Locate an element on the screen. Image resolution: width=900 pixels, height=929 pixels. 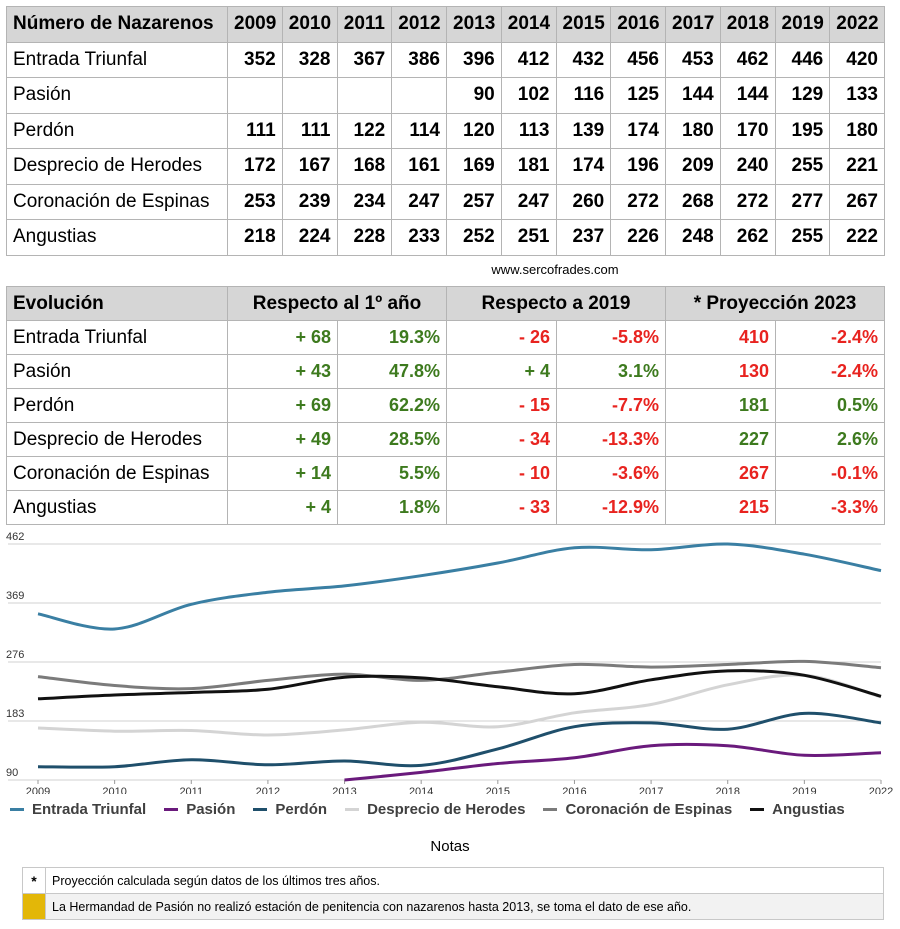
table-row: Pasión 90 102 116 125 144 144 129 133 is located at coordinates (445, 95).